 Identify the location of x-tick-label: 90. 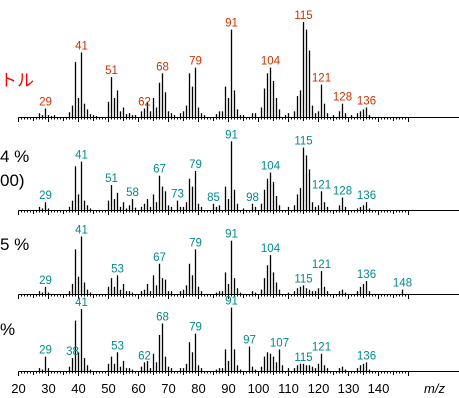
(228, 388).